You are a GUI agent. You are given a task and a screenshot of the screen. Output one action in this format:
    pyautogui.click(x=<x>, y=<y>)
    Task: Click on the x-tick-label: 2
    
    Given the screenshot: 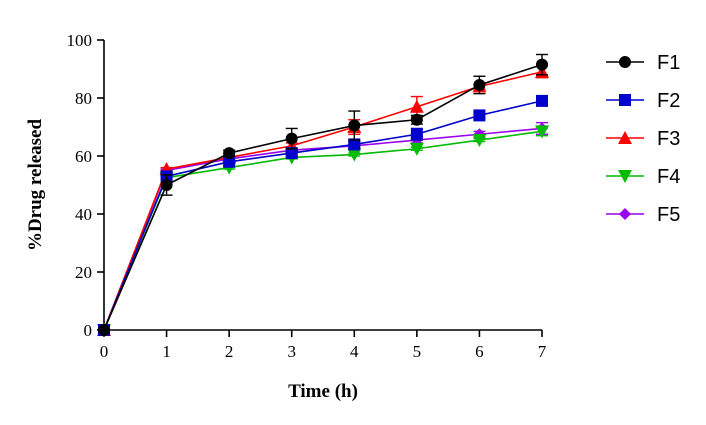 What is the action you would take?
    pyautogui.click(x=229, y=351)
    